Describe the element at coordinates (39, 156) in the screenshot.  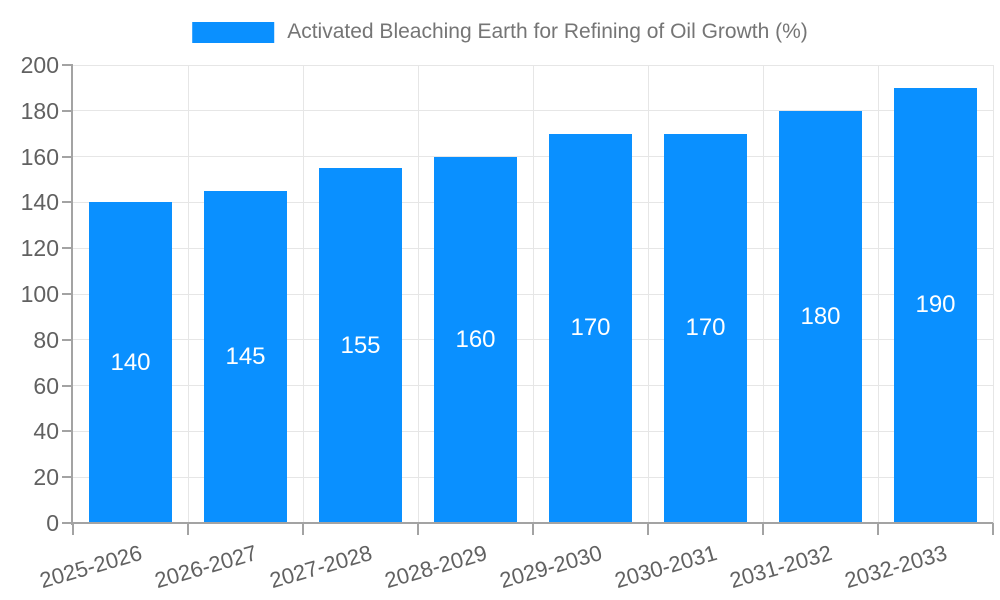
I see `y-axis-label: 160` at that location.